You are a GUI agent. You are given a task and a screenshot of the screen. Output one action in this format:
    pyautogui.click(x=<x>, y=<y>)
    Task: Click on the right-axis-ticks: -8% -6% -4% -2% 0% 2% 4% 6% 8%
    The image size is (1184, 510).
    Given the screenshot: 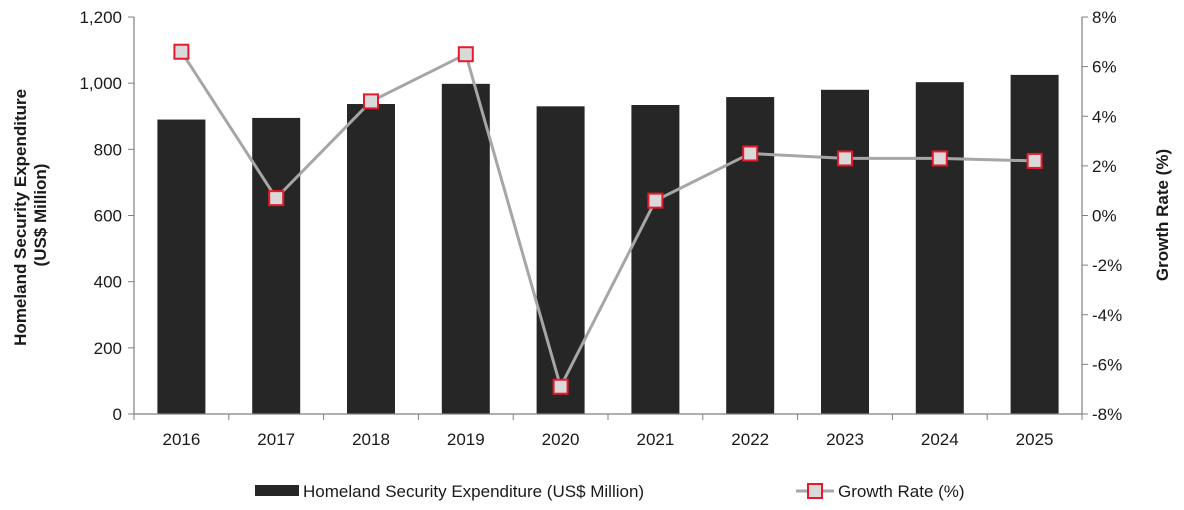 What is the action you would take?
    pyautogui.click(x=1102, y=216)
    